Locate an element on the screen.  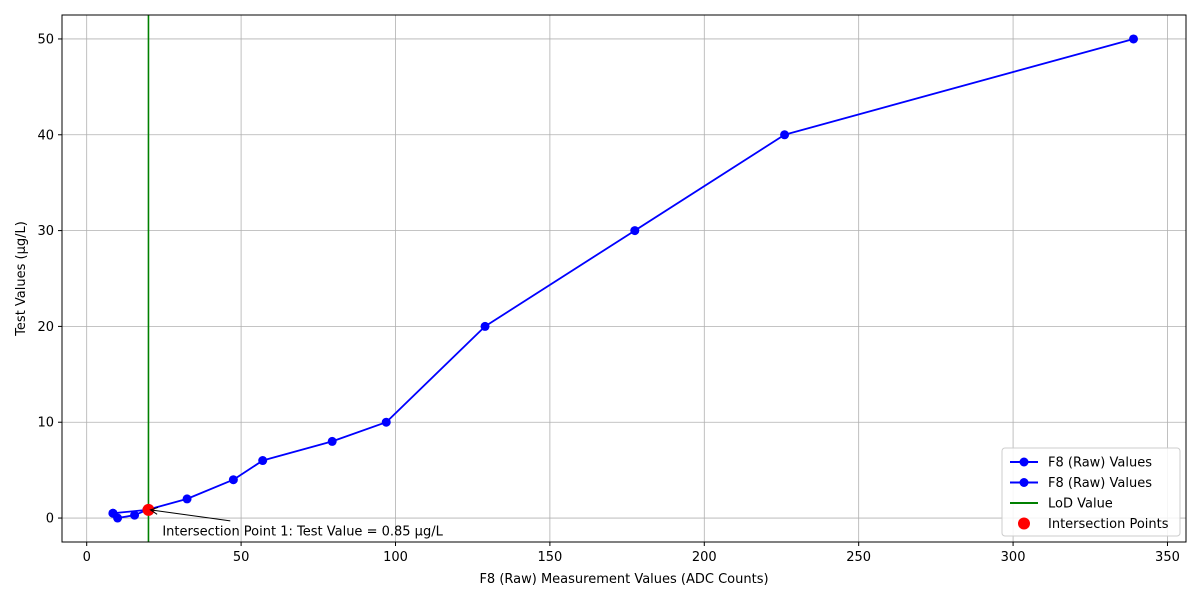
legend-label-intersection: Intersection Points is located at coordinates (1108, 524).